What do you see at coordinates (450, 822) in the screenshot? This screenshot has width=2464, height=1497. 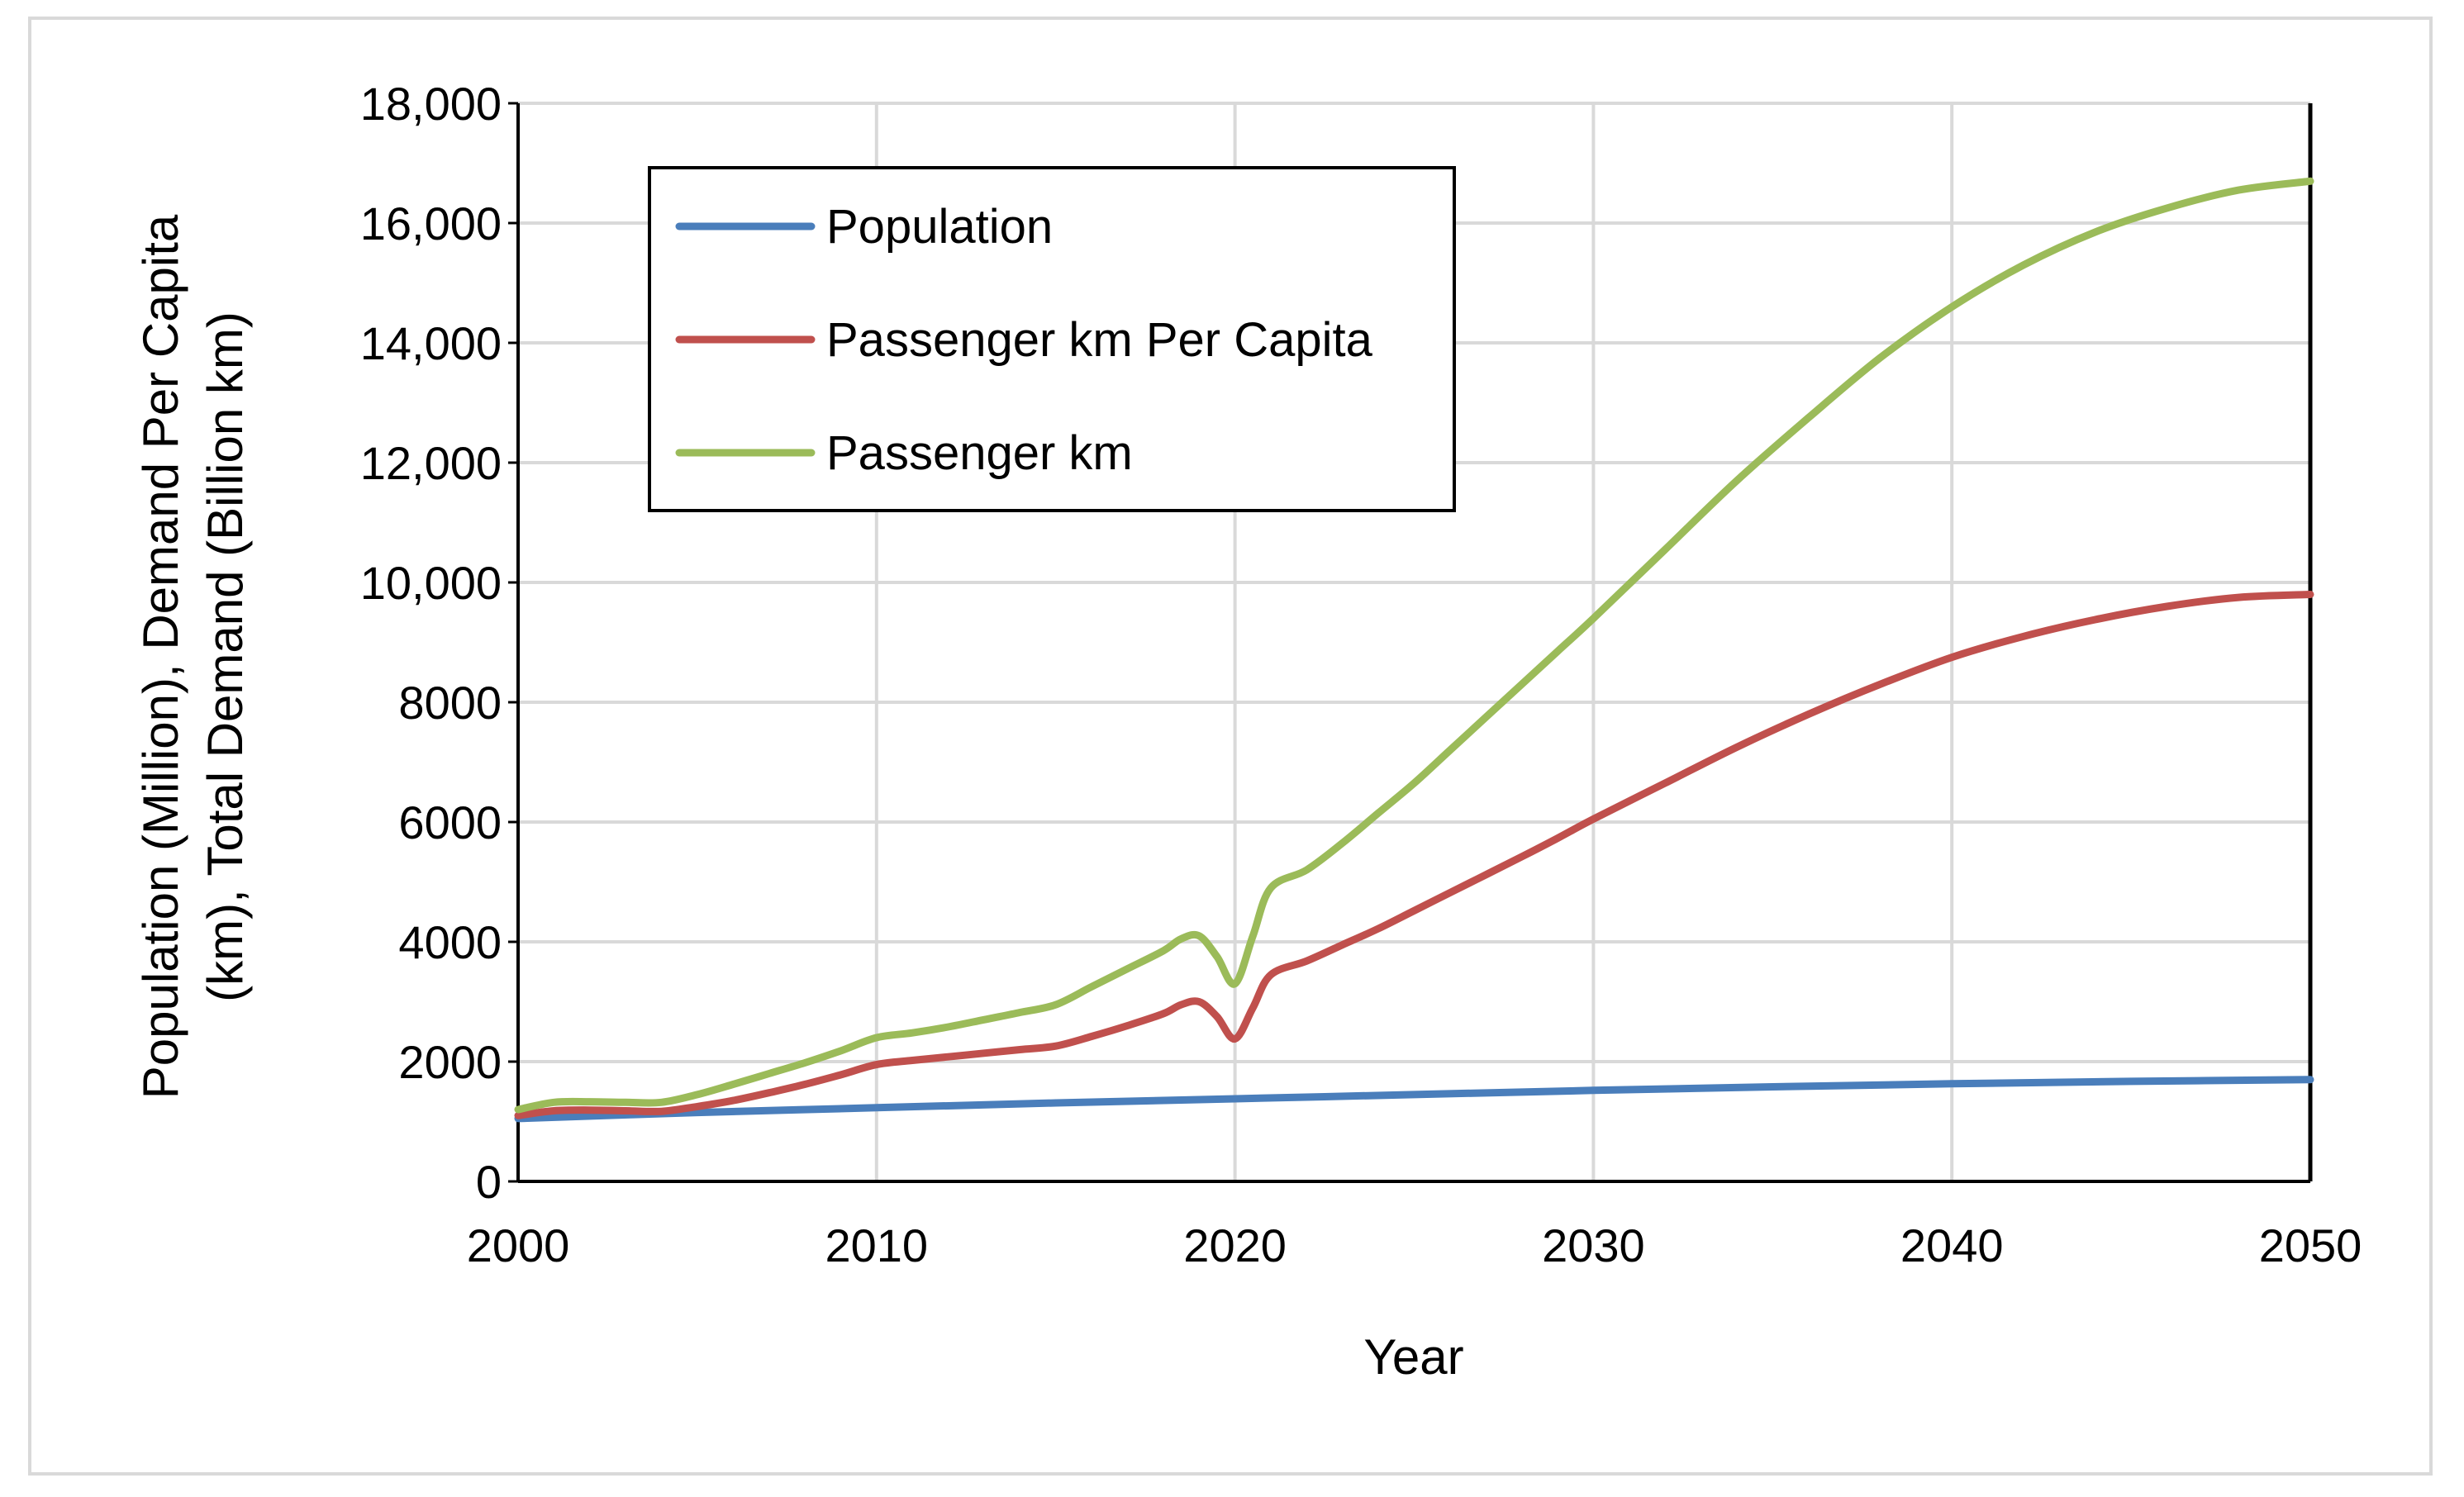 I see `y-tick-label: 6000` at bounding box center [450, 822].